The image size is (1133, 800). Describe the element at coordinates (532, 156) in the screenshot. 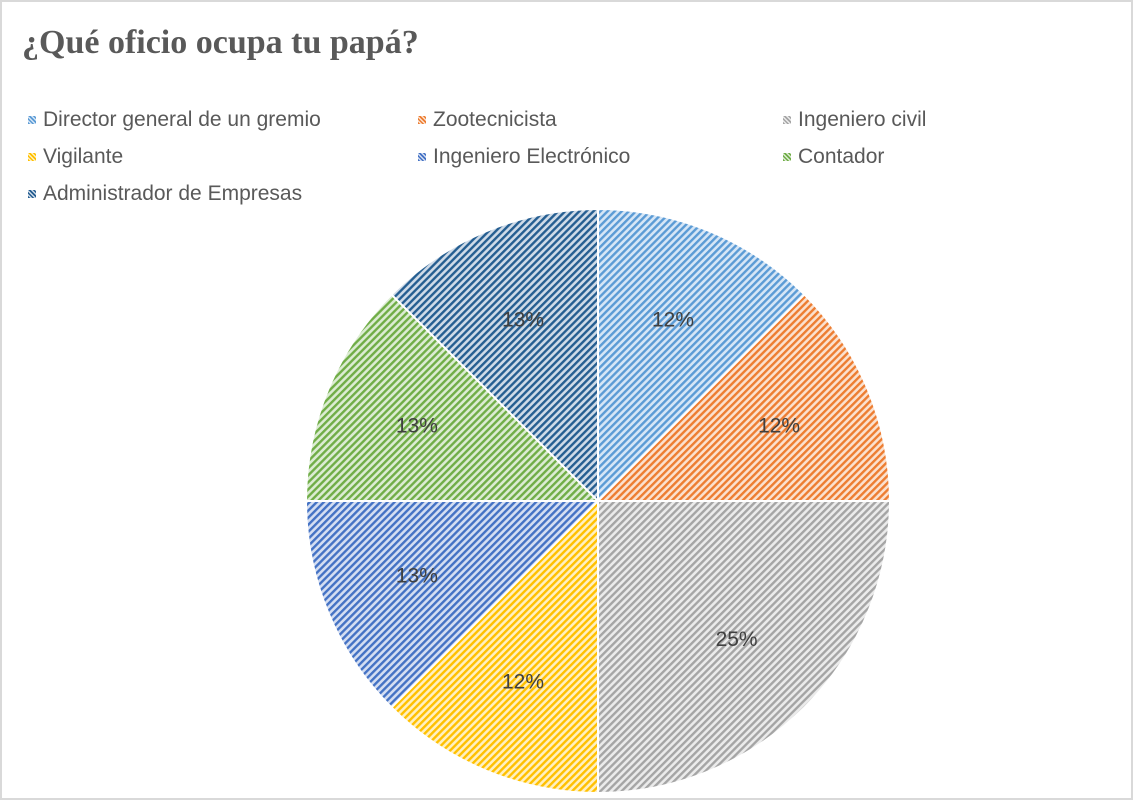

I see `legend-label: Ingeniero Electrónico` at that location.